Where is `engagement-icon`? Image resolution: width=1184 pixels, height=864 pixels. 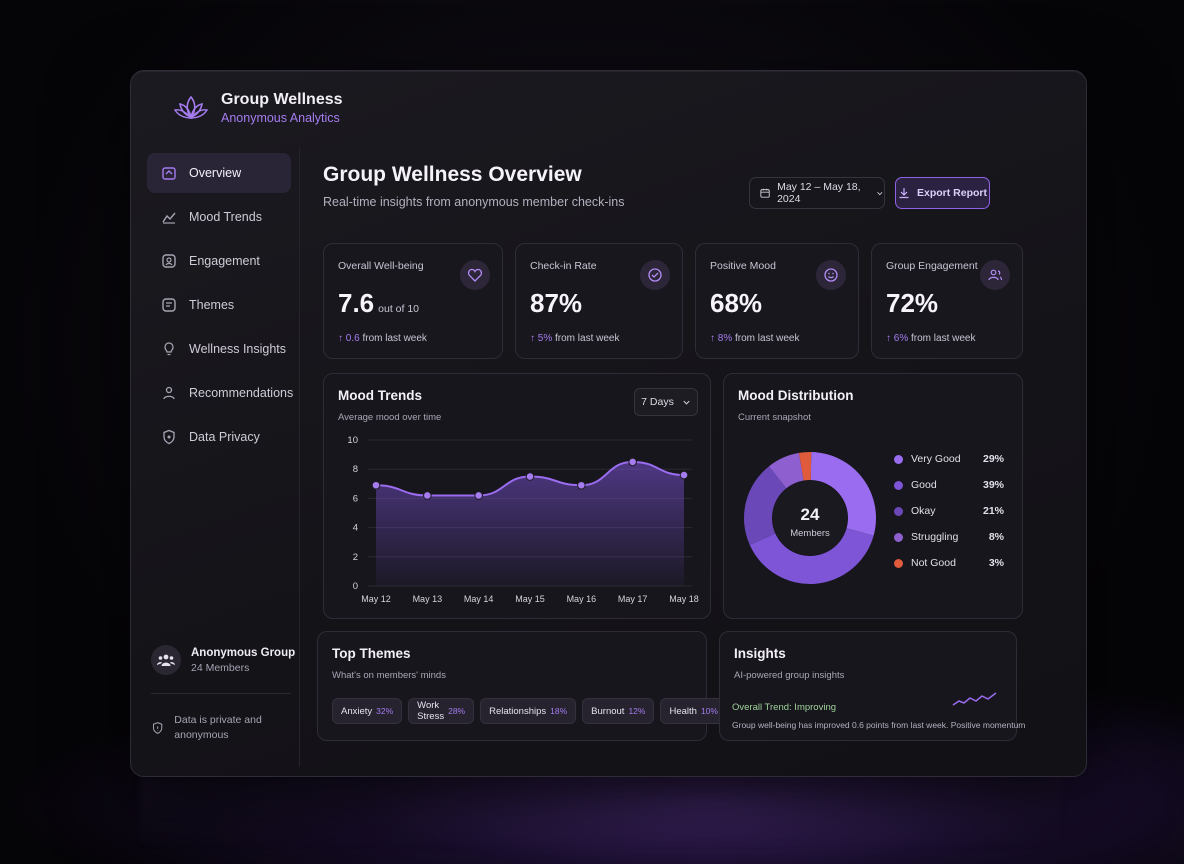 engagement-icon is located at coordinates (169, 261).